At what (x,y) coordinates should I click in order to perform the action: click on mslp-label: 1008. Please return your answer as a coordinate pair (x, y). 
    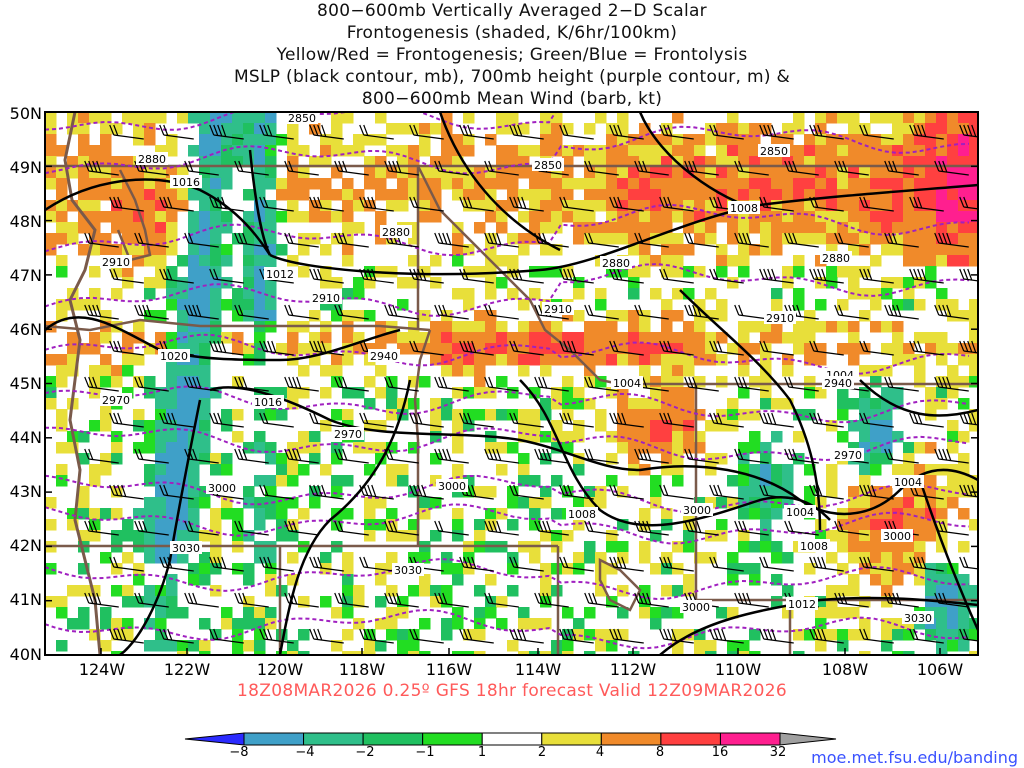
    Looking at the image, I should click on (582, 514).